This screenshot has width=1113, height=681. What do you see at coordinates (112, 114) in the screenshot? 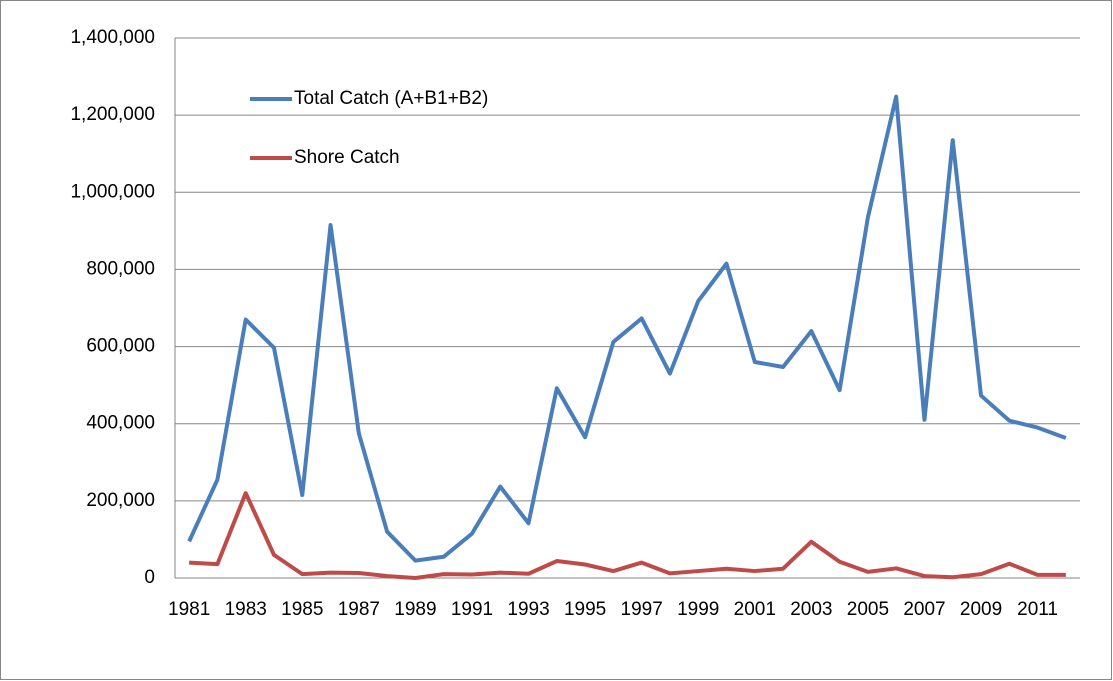
I see `y-tick-label: 1,200,000` at bounding box center [112, 114].